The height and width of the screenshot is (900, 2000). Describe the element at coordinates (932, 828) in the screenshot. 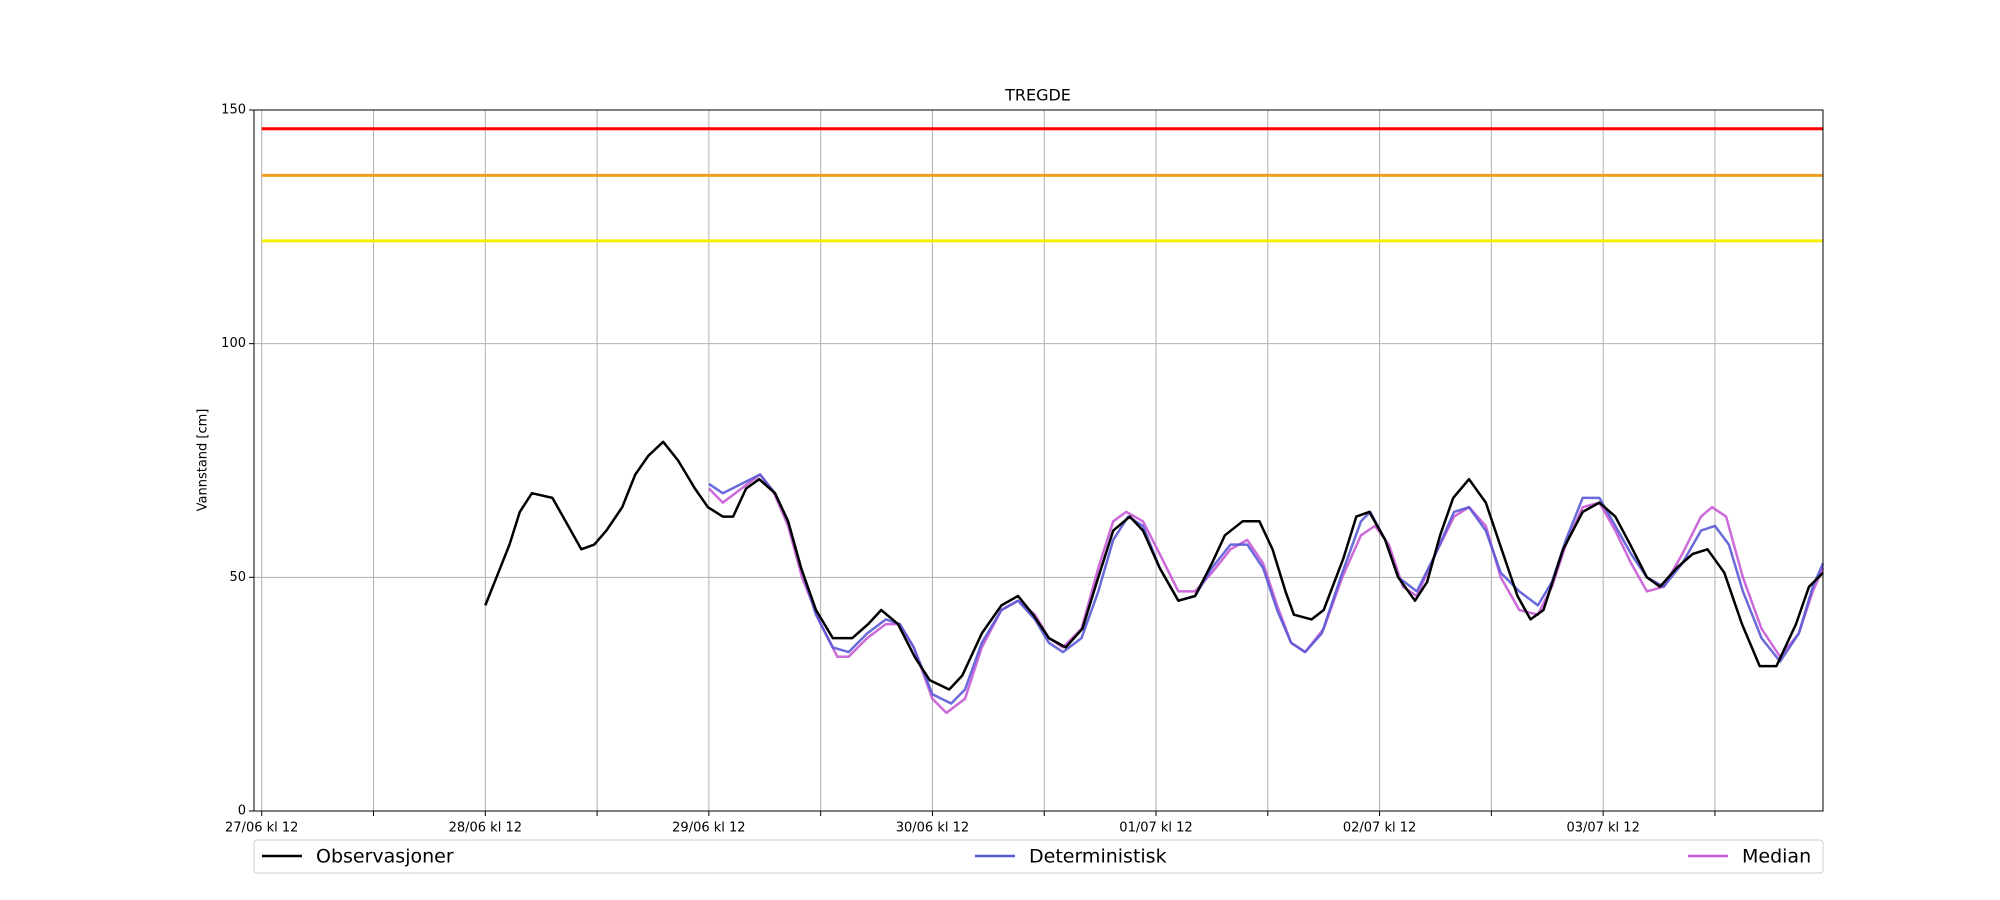

I see `x-tick-label: 30/06 kl 12` at that location.